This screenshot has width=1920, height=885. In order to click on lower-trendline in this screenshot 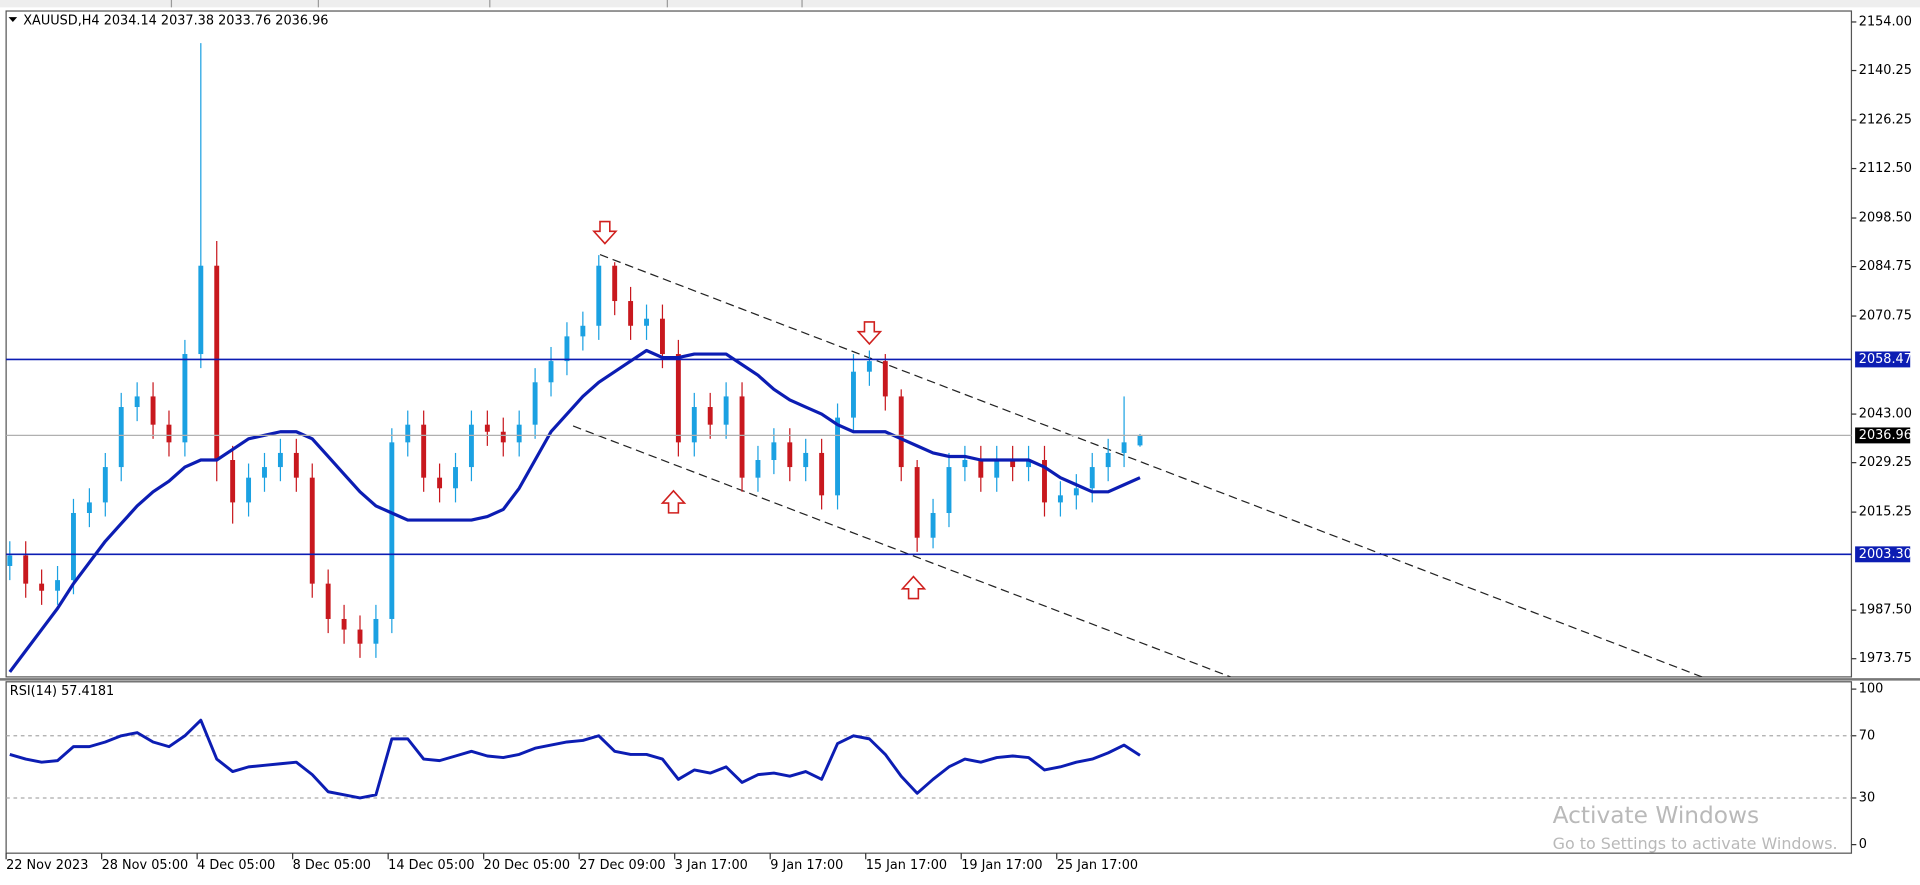, I will do `click(901, 551)`.